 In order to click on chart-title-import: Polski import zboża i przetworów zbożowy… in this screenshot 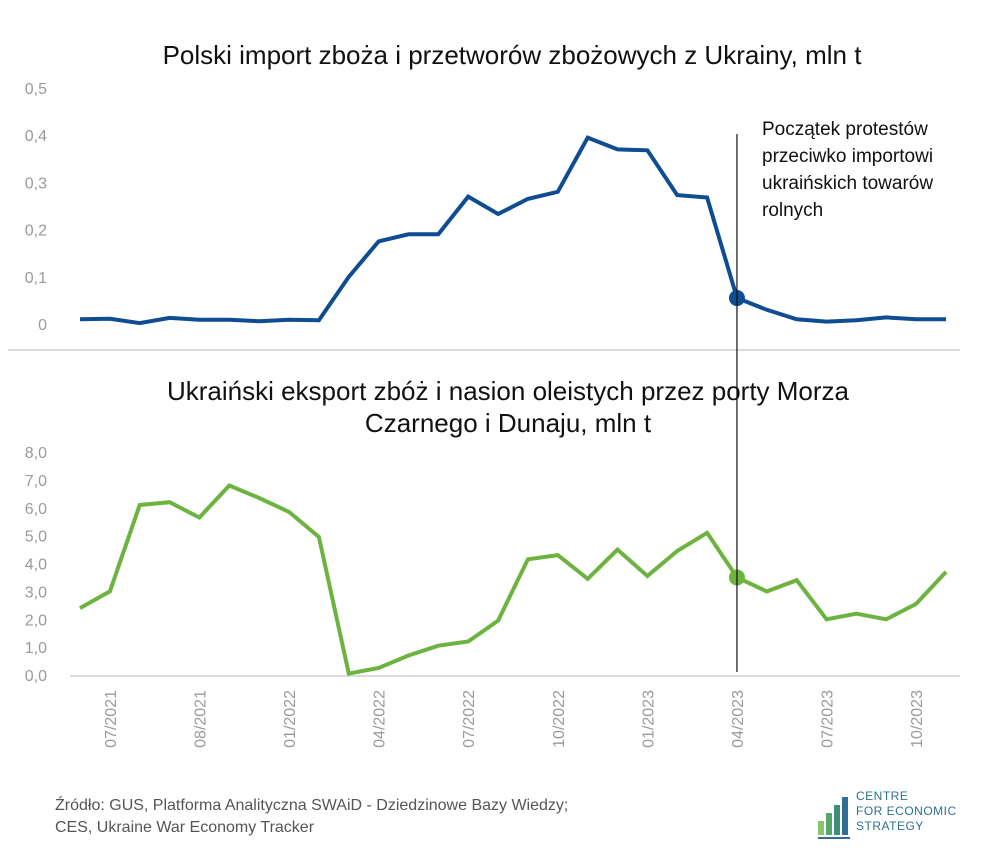, I will do `click(512, 55)`.